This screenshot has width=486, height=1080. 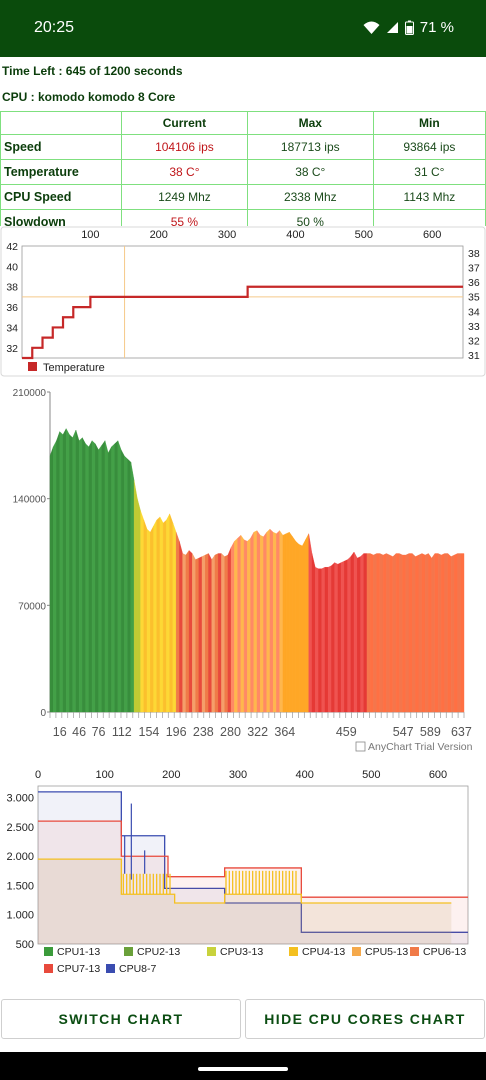 What do you see at coordinates (474, 283) in the screenshot?
I see `y-tick-label-right: 36` at bounding box center [474, 283].